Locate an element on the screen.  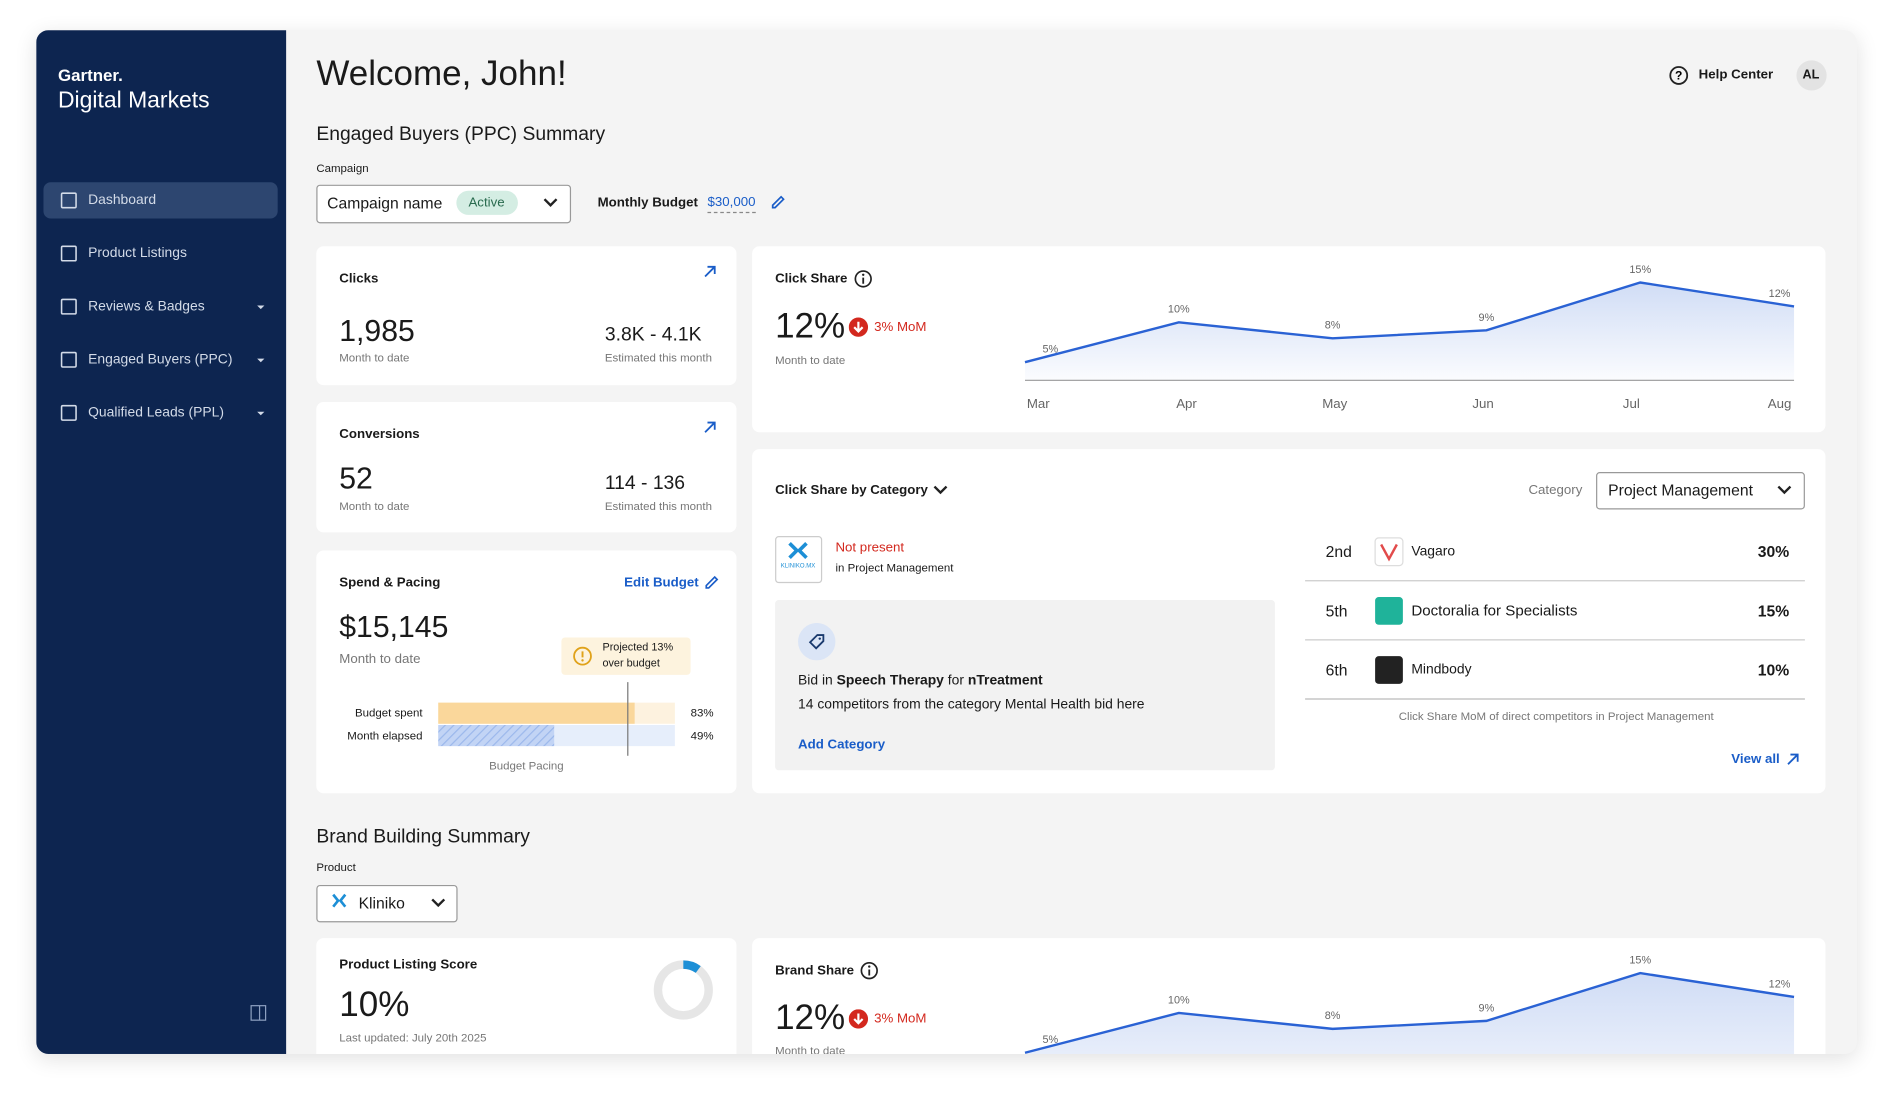
brand-share-card is located at coordinates (1289, 996).